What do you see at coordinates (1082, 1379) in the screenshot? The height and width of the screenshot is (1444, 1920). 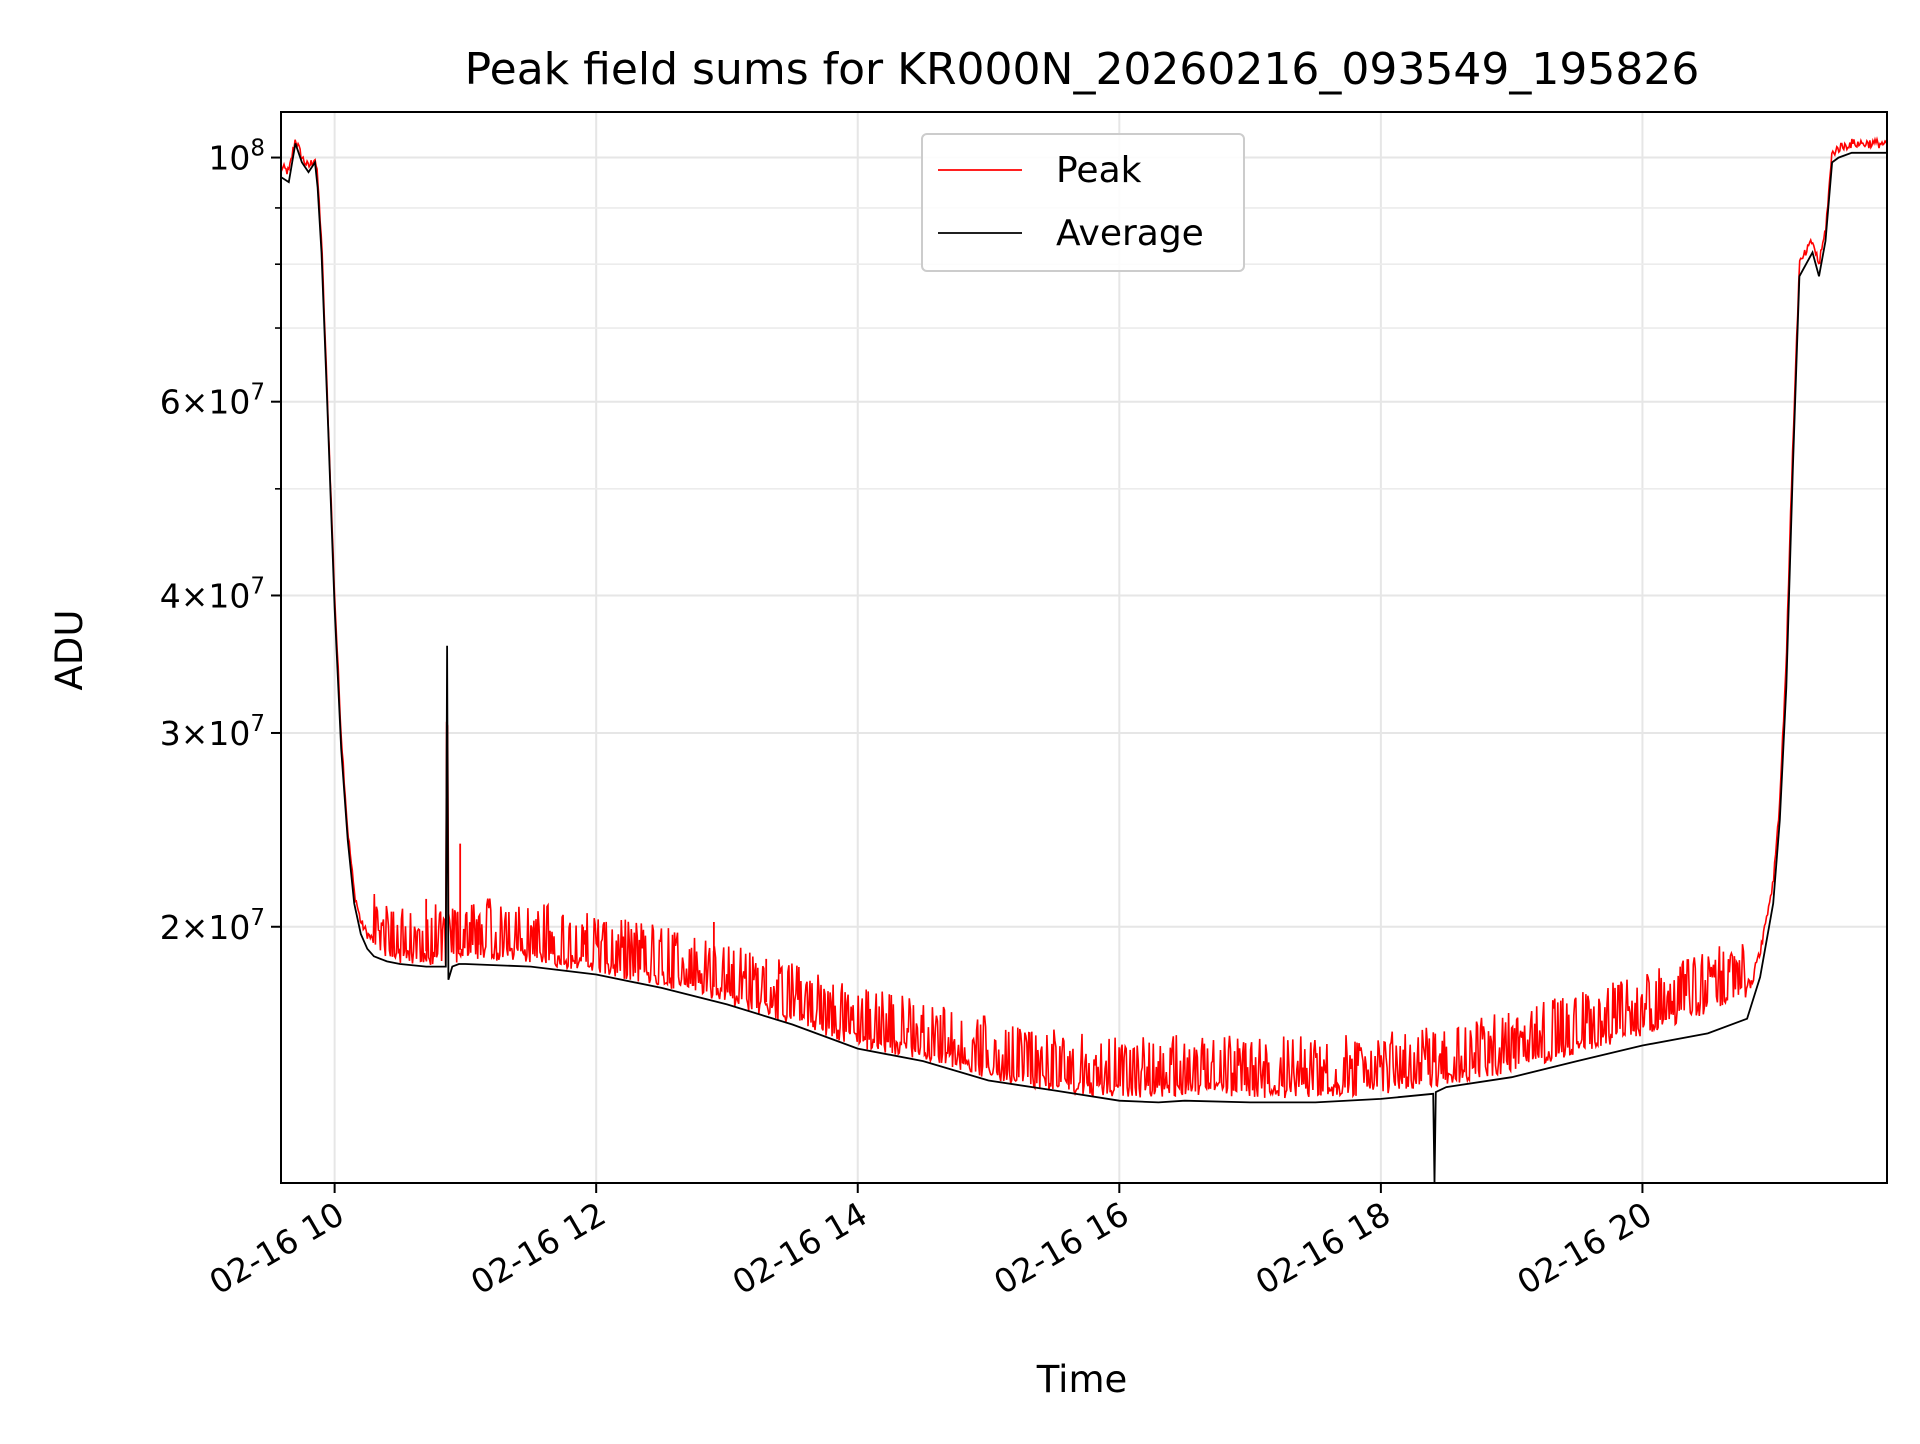 I see `x-axis-label: Time` at bounding box center [1082, 1379].